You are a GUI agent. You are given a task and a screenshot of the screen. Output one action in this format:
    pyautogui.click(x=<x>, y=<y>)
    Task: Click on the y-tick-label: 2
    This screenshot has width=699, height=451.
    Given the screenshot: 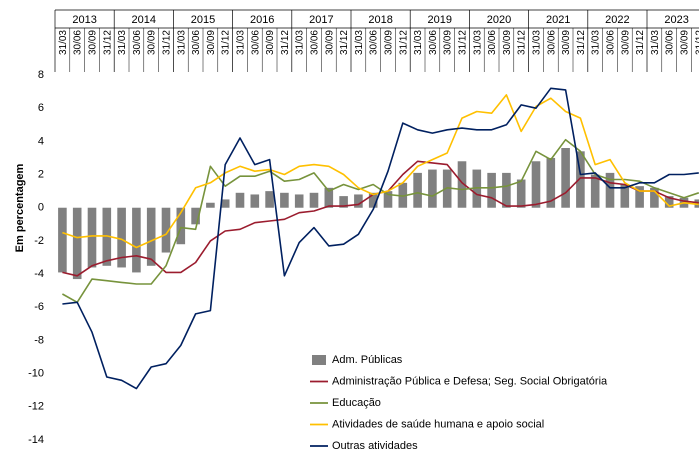 What is the action you would take?
    pyautogui.click(x=41, y=174)
    